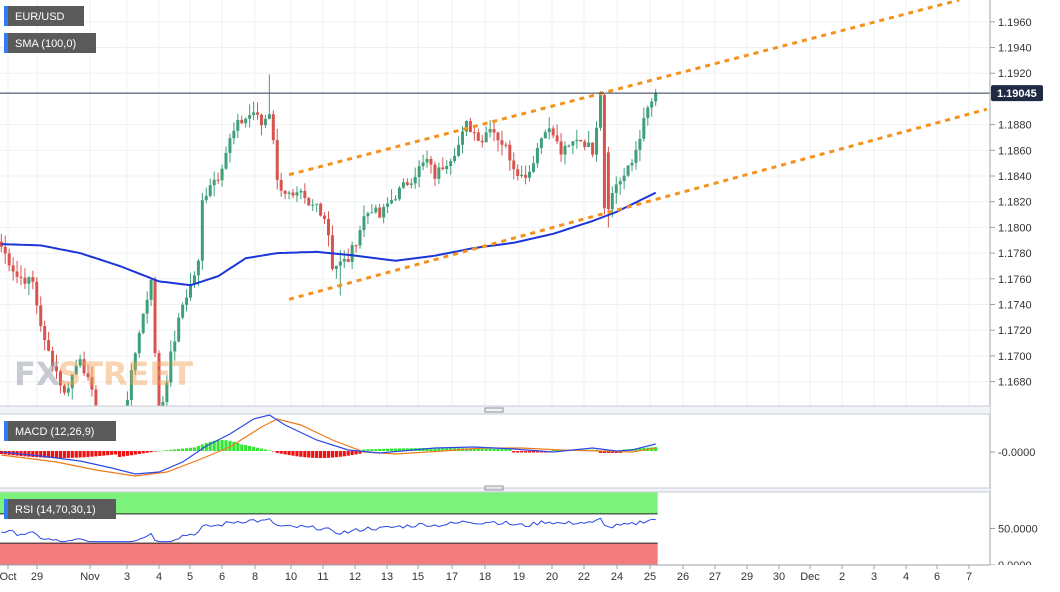 The image size is (1060, 592). Describe the element at coordinates (291, 577) in the screenshot. I see `time-axis-label: 10` at that location.